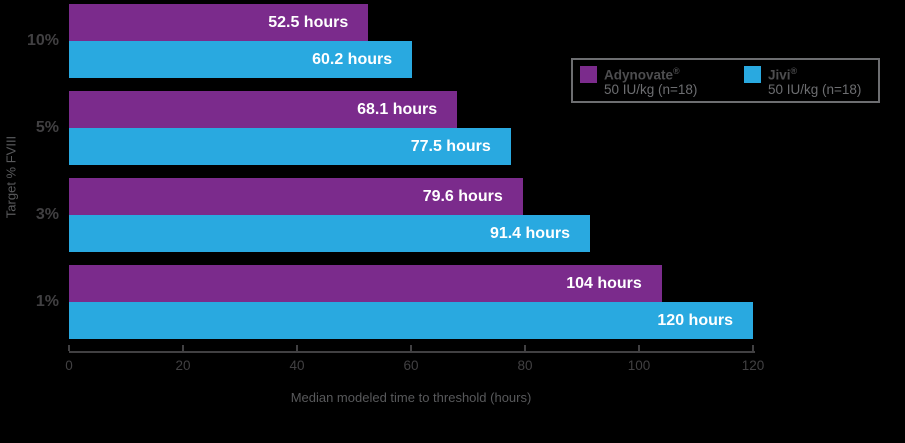 Image resolution: width=905 pixels, height=443 pixels. Describe the element at coordinates (365, 283) in the screenshot. I see `adynovate-bar-1%: 104 hours` at that location.